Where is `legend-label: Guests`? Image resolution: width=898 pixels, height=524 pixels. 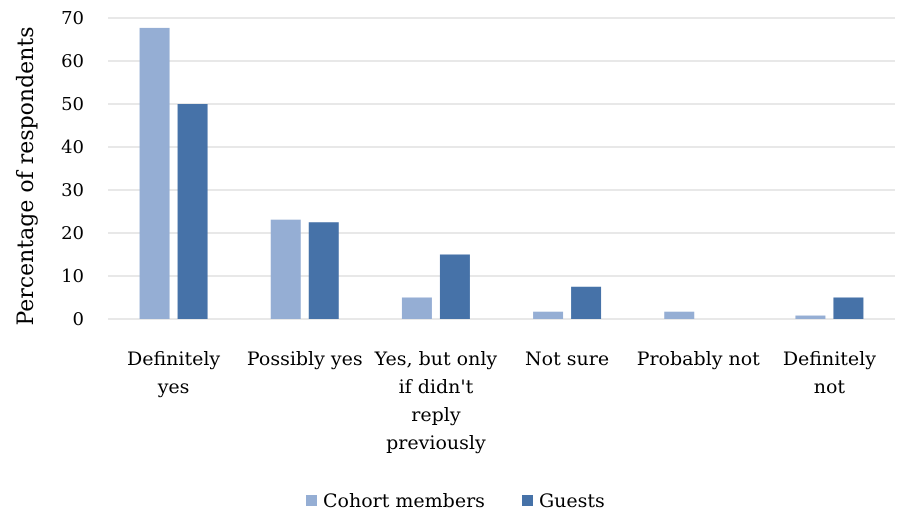 legend-label: Guests is located at coordinates (572, 501).